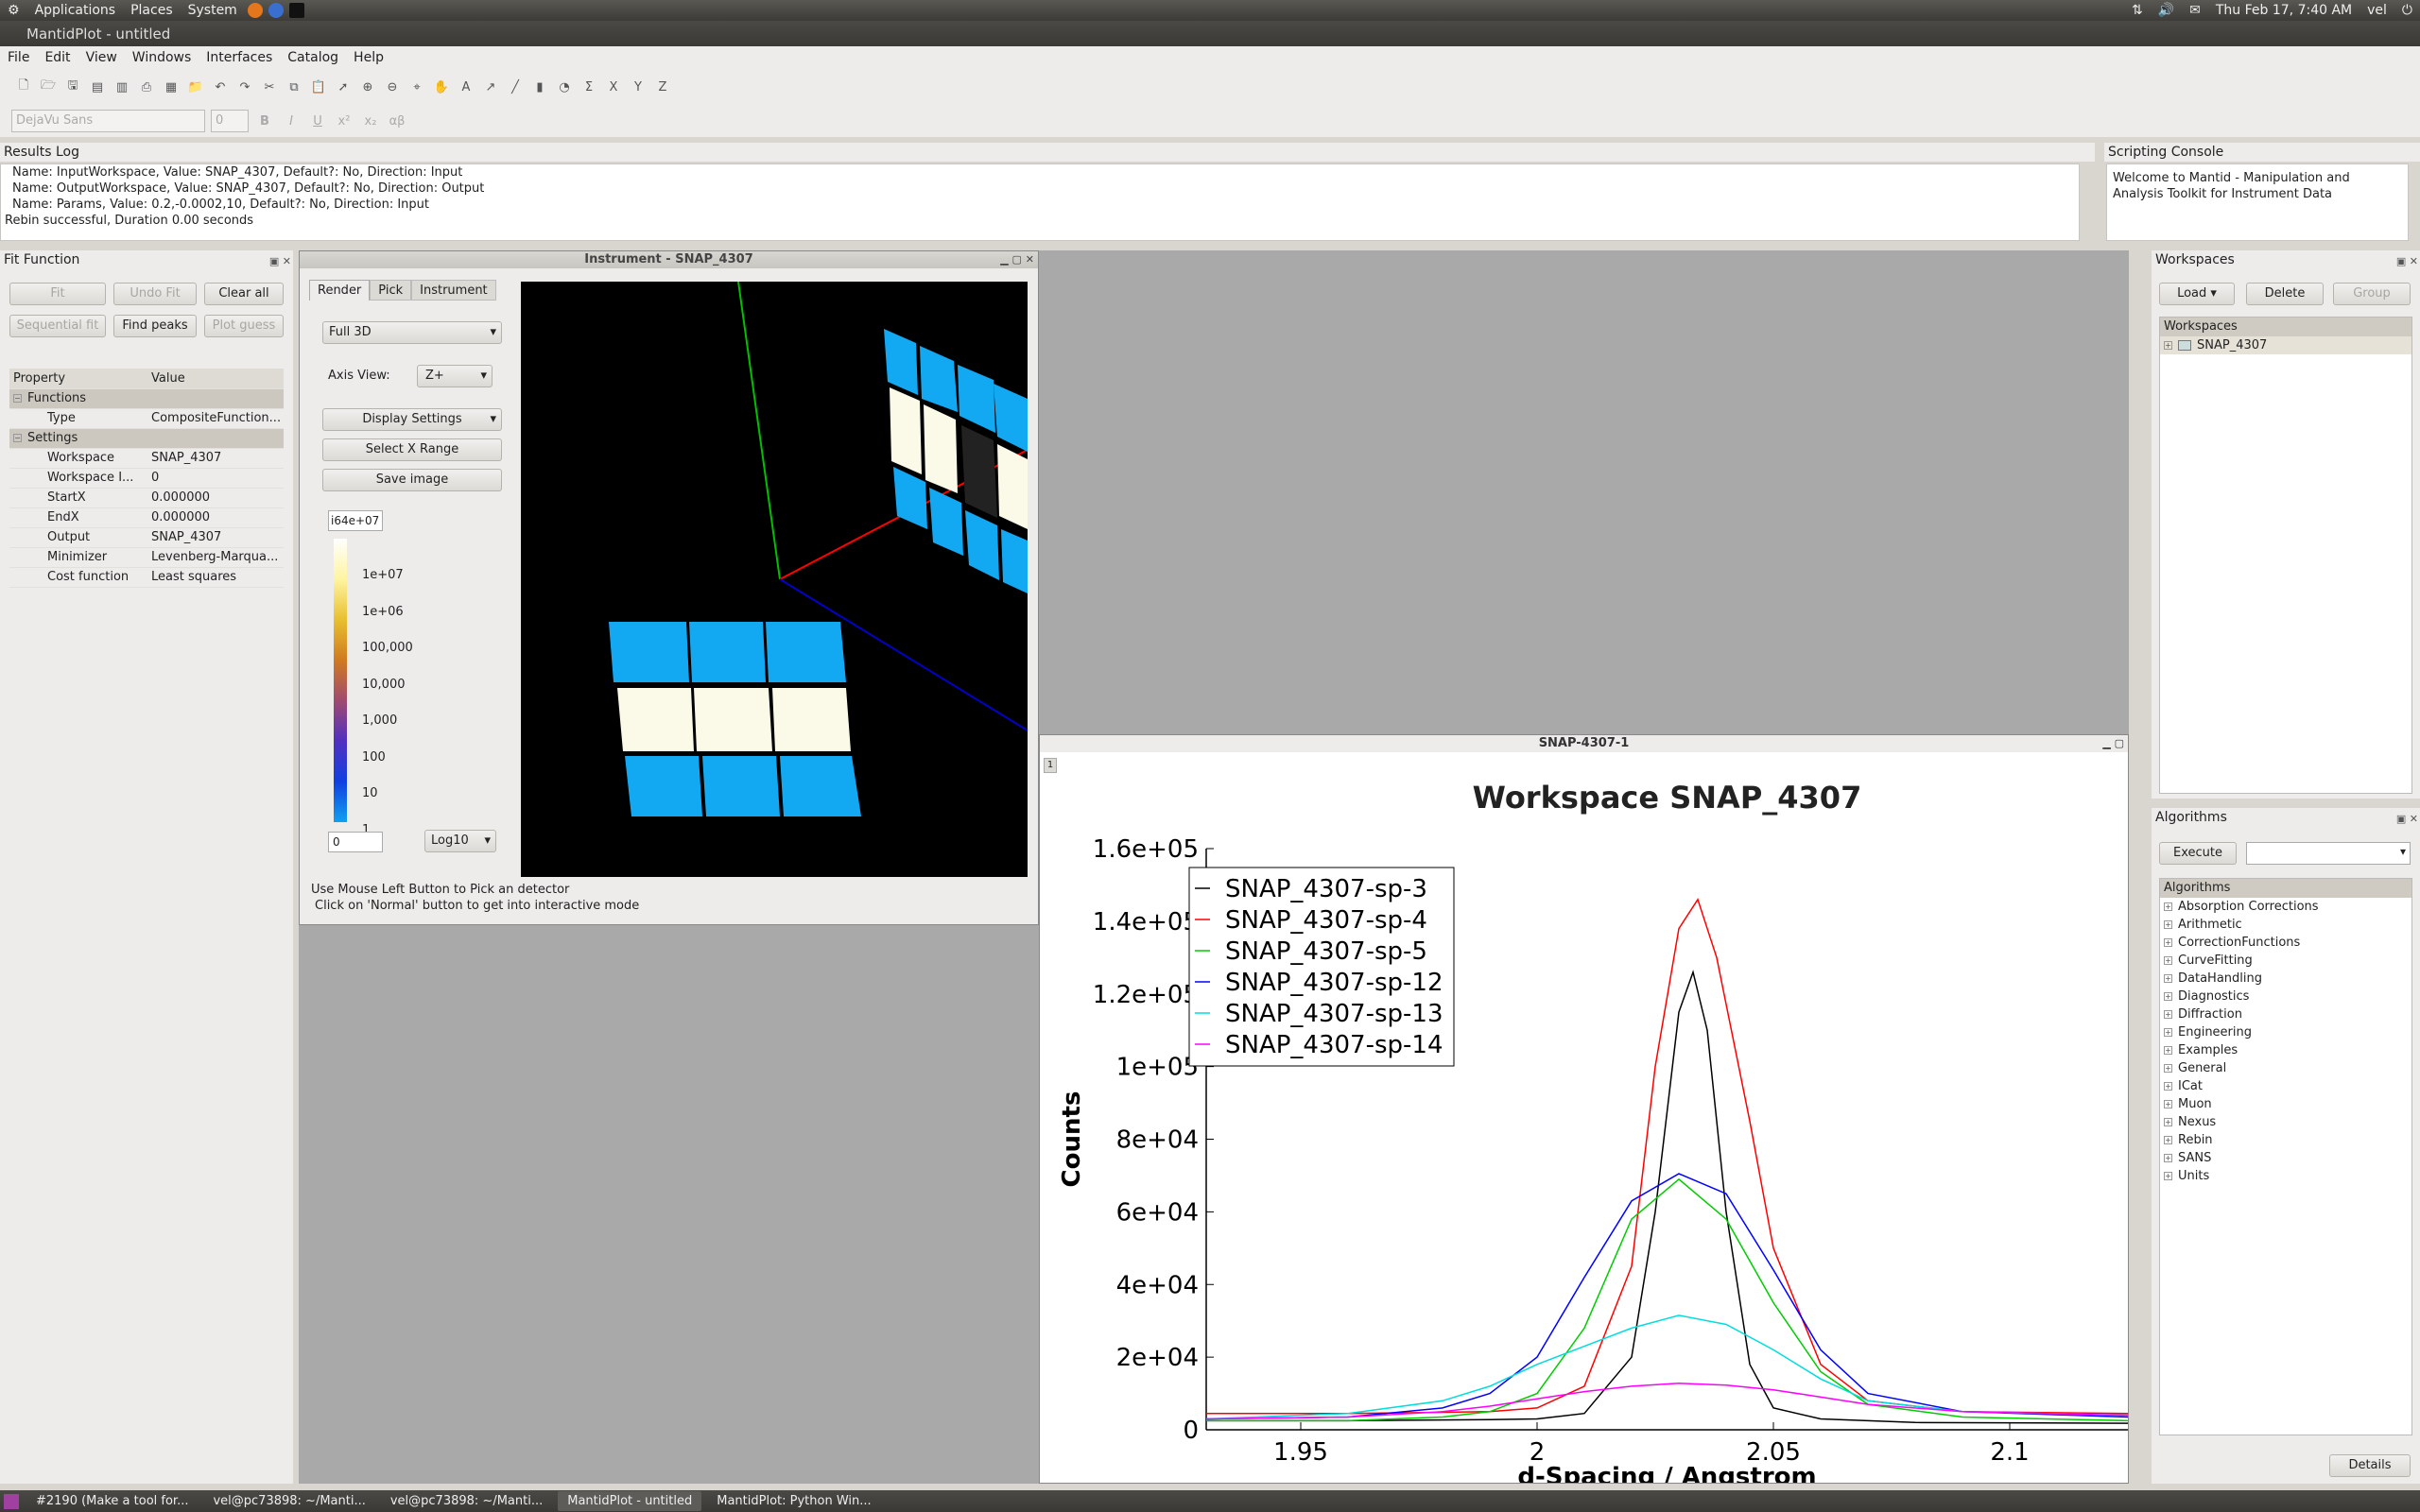 Image resolution: width=2420 pixels, height=1512 pixels. Describe the element at coordinates (239, 57) in the screenshot. I see `menu-interfaces: Interfaces` at that location.